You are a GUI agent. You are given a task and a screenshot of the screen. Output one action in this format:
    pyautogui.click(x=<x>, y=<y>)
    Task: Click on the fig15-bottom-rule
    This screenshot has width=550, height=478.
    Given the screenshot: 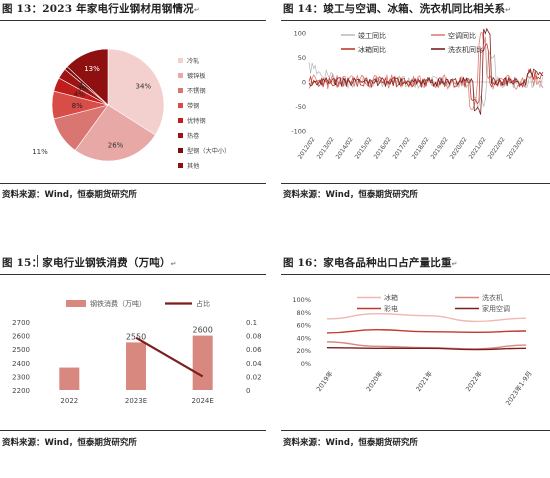 What is the action you would take?
    pyautogui.click(x=133, y=430)
    